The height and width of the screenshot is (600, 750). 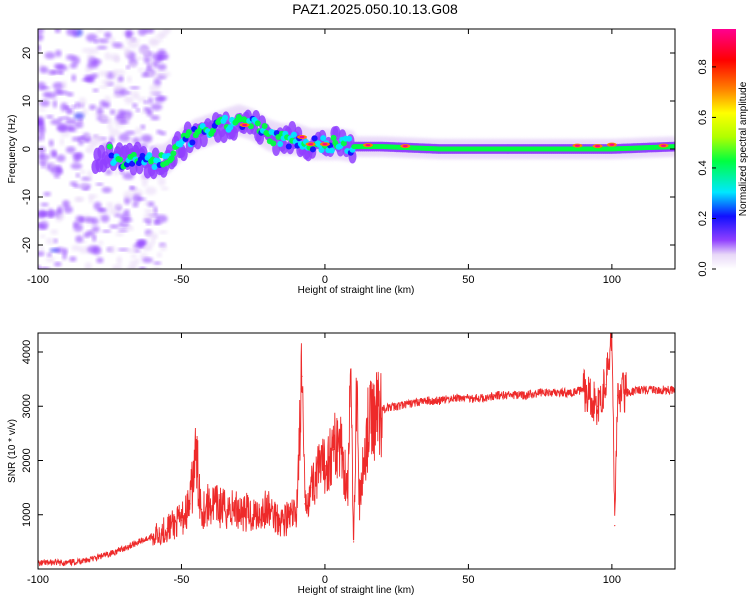 What do you see at coordinates (703, 167) in the screenshot?
I see `colorbar-tick-label: 0.4` at bounding box center [703, 167].